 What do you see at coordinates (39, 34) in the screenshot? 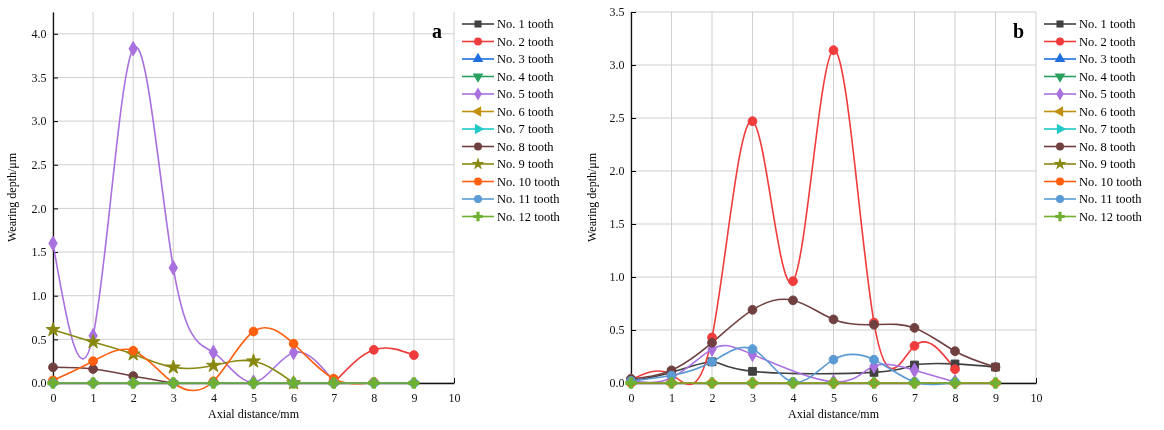
I see `y-tick-label: 4.0` at bounding box center [39, 34].